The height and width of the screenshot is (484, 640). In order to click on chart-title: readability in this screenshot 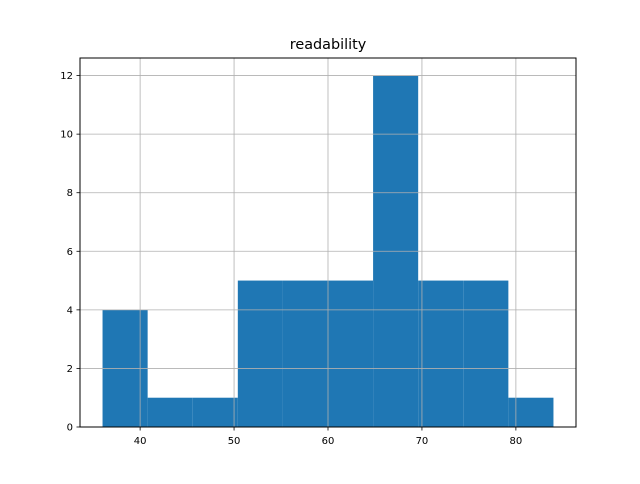, I will do `click(328, 45)`.